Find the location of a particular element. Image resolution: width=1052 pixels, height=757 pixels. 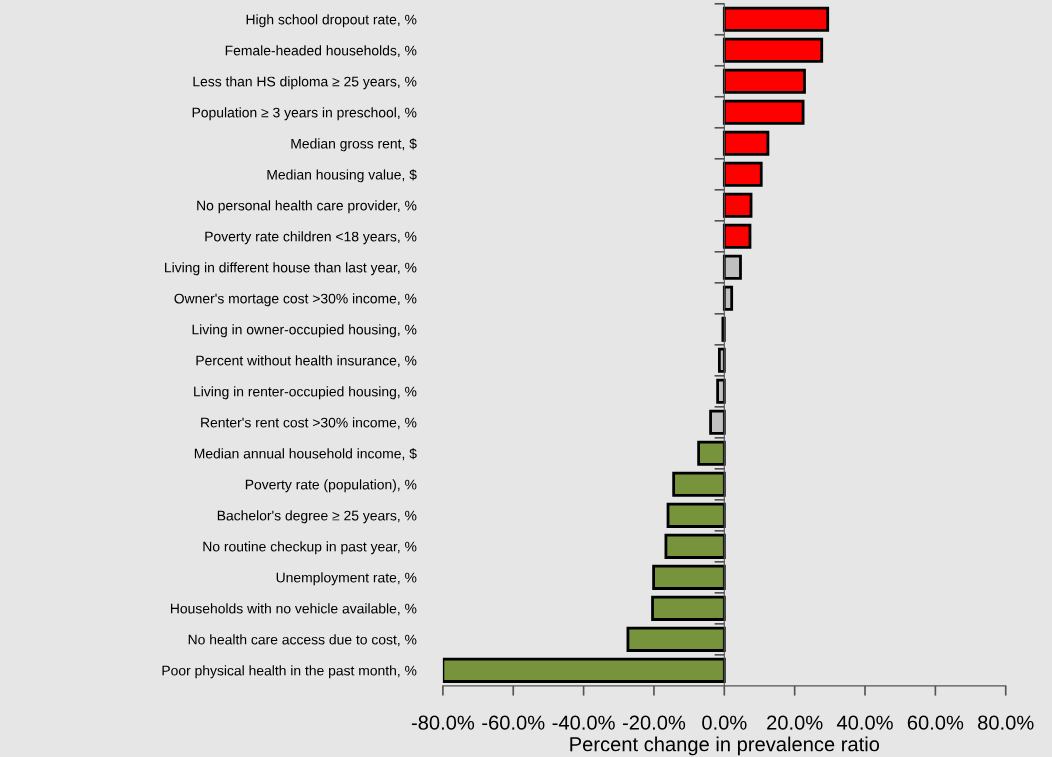

y-tick-label: Owner's mortage cost >30% income, % is located at coordinates (295, 300).